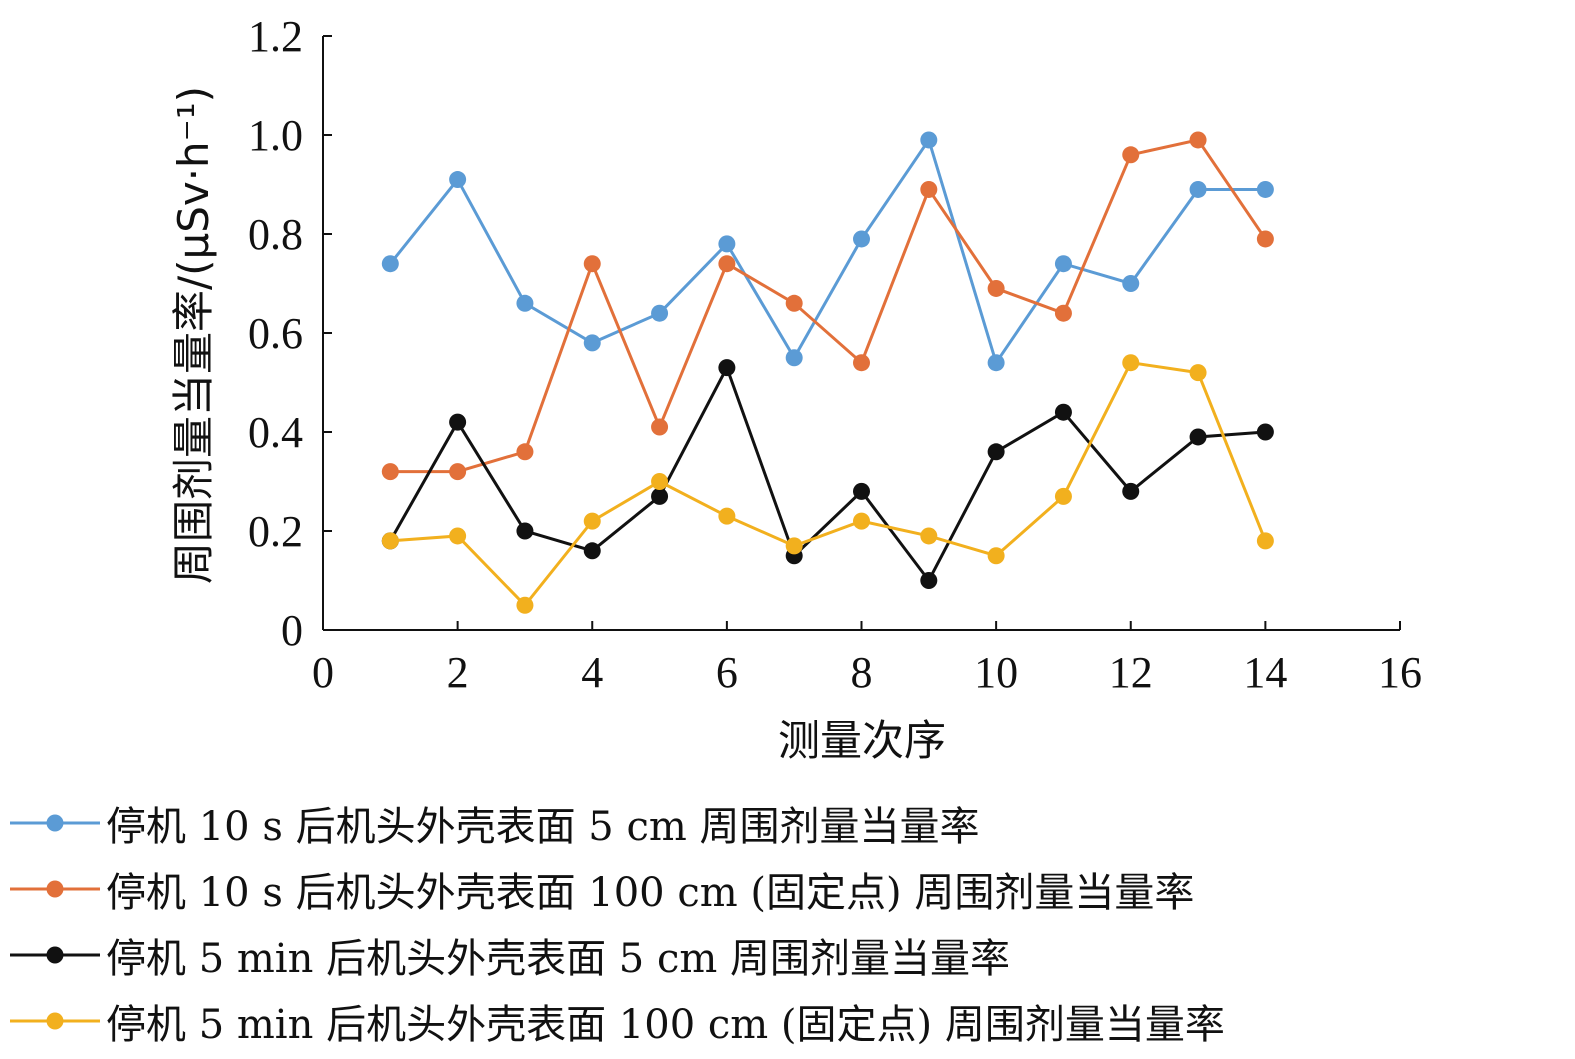  Describe the element at coordinates (275, 333) in the screenshot. I see `y-tick-label: 0.6` at that location.